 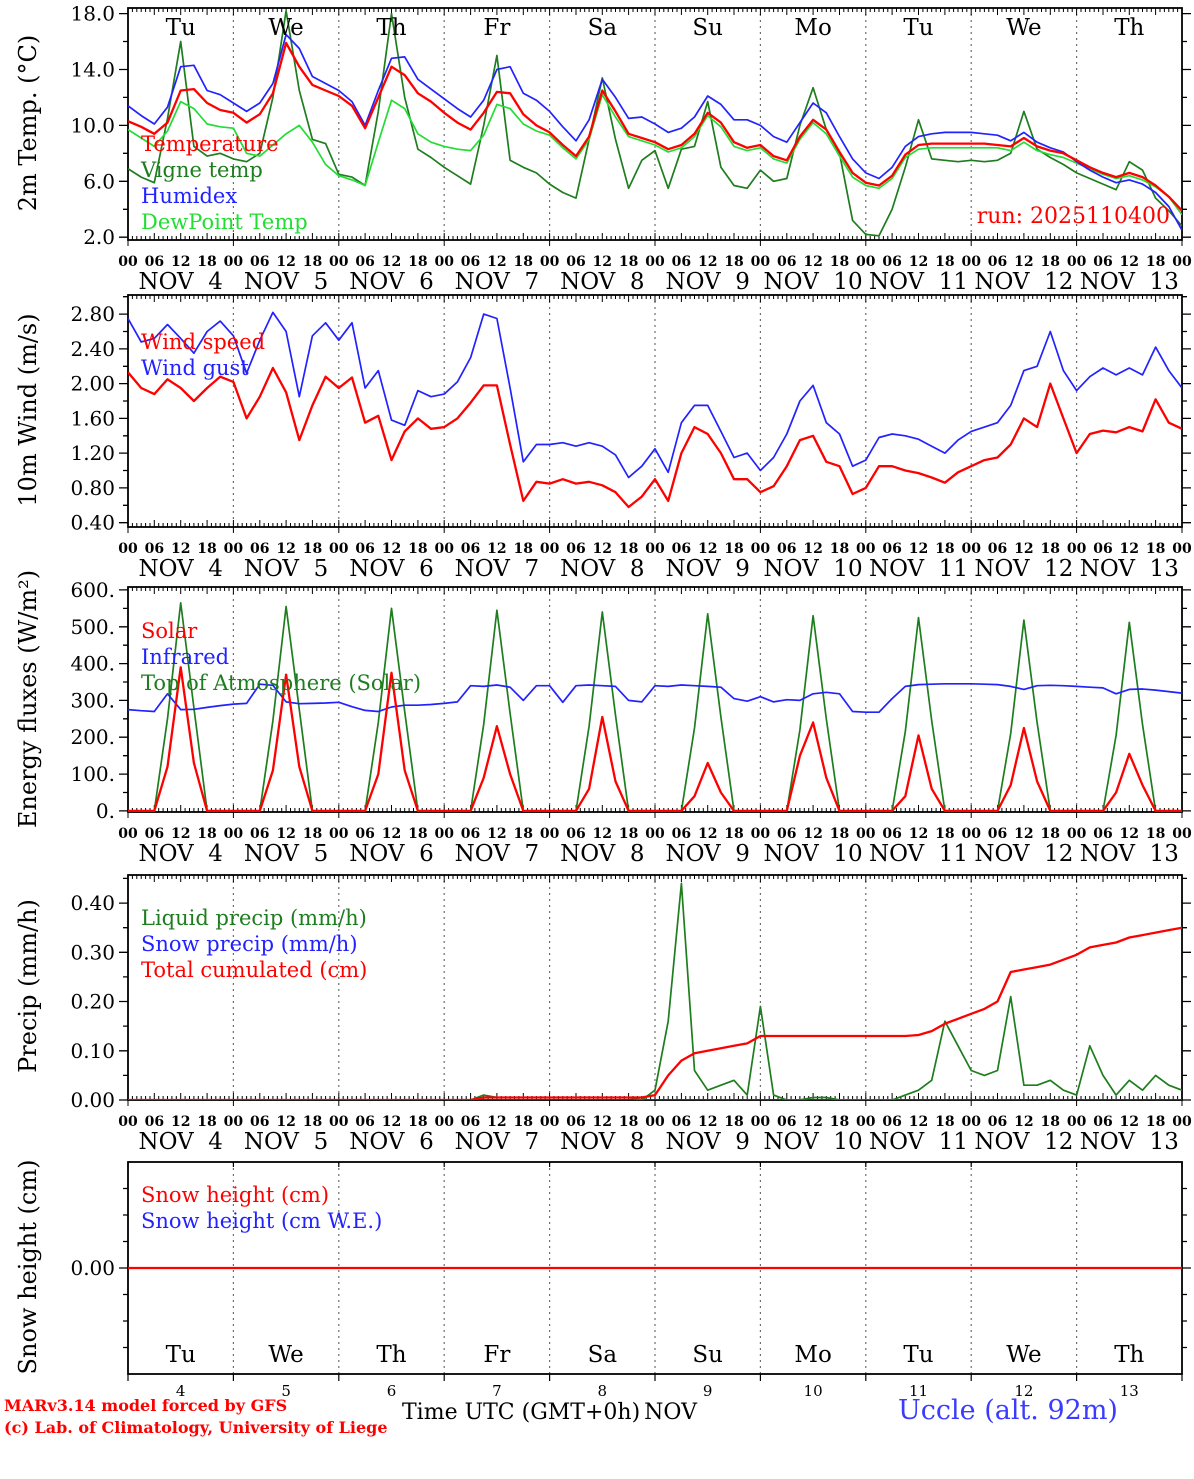 I want to click on axis-label: 11, so click(x=918, y=1391).